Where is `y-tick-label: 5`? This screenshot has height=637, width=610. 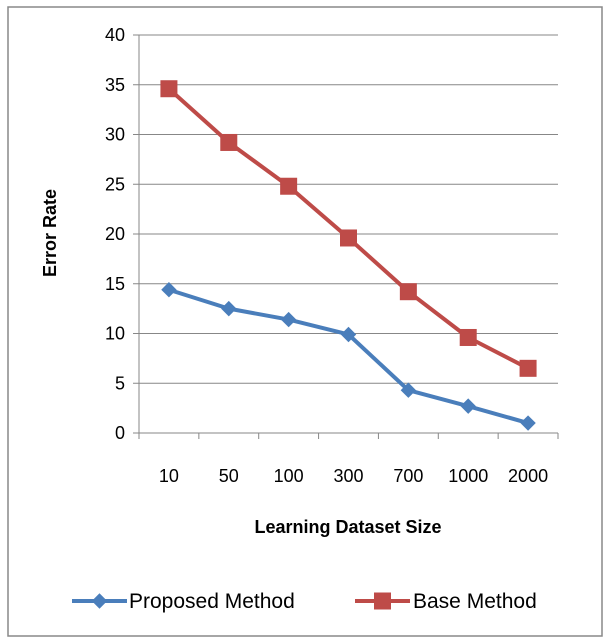 y-tick-label: 5 is located at coordinates (120, 383).